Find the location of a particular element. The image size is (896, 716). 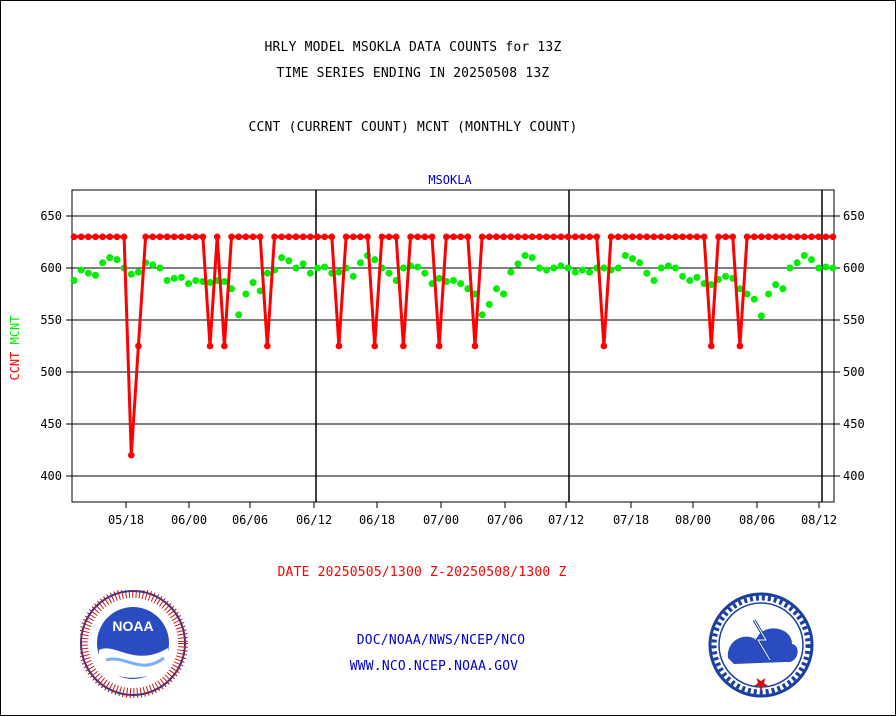

y-tick-label-right: 600 is located at coordinates (854, 268).